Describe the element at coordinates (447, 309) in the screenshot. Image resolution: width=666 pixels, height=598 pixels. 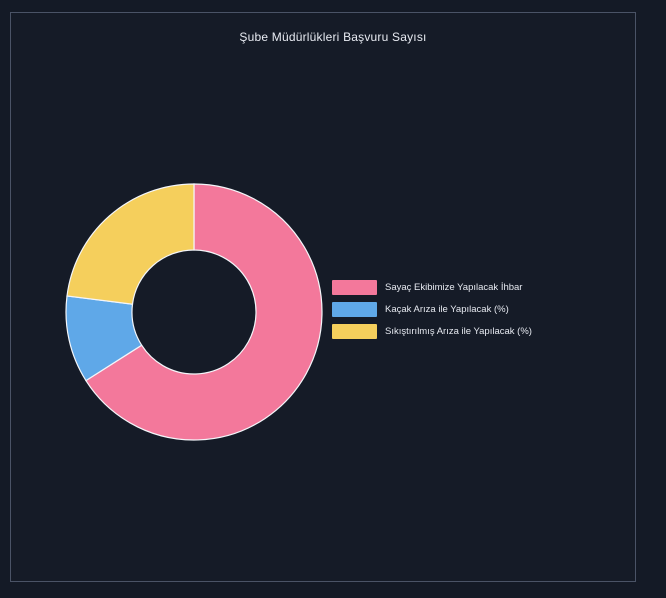
I see `legend-label: Kaçak Arıza ile Yapılacak (%)` at that location.